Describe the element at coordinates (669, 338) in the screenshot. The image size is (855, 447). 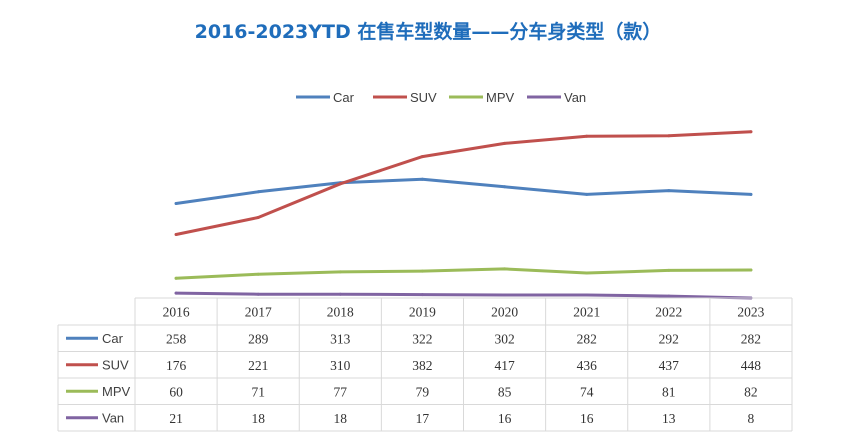
I see `table-cell-car-2022: 292` at that location.